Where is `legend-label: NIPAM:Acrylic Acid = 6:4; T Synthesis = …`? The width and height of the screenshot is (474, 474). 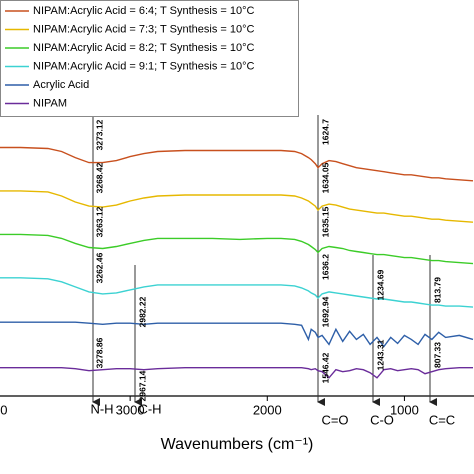
legend-label: NIPAM:Acrylic Acid = 6:4; T Synthesis = … is located at coordinates (143, 11).